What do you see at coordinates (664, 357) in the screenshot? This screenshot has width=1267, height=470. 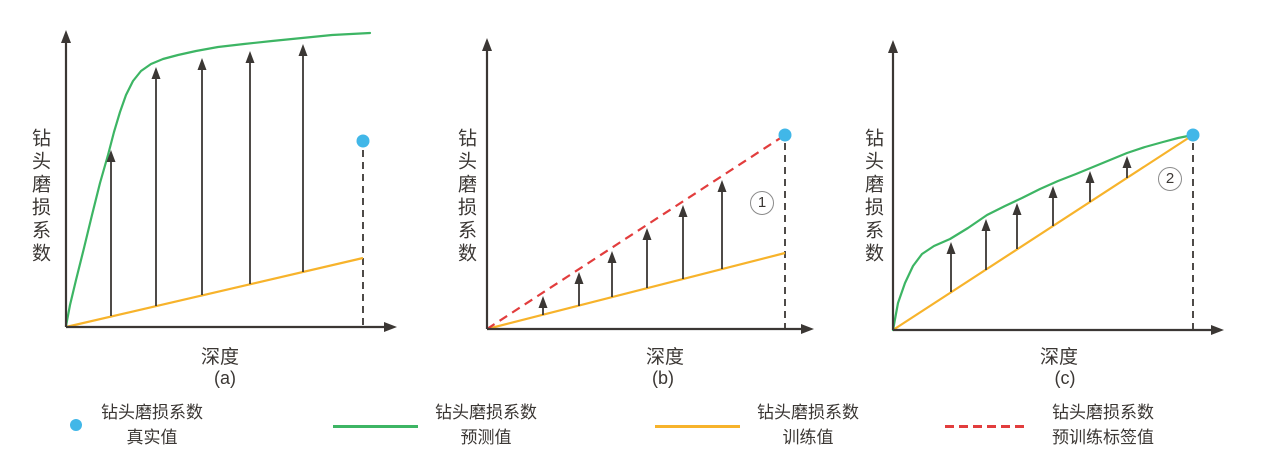 I see `panel-b-x-axis-label: 深度` at bounding box center [664, 357].